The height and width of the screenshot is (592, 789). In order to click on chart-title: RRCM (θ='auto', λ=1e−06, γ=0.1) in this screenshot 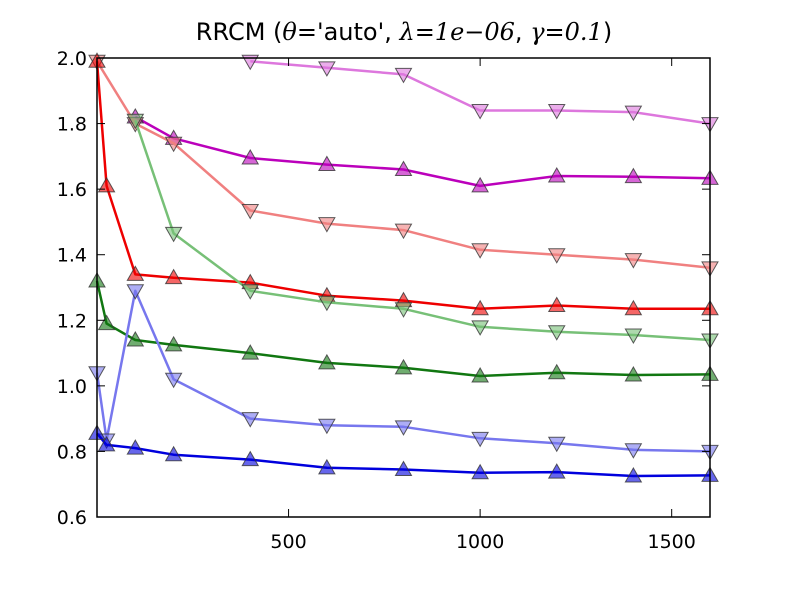, I will do `click(404, 32)`.